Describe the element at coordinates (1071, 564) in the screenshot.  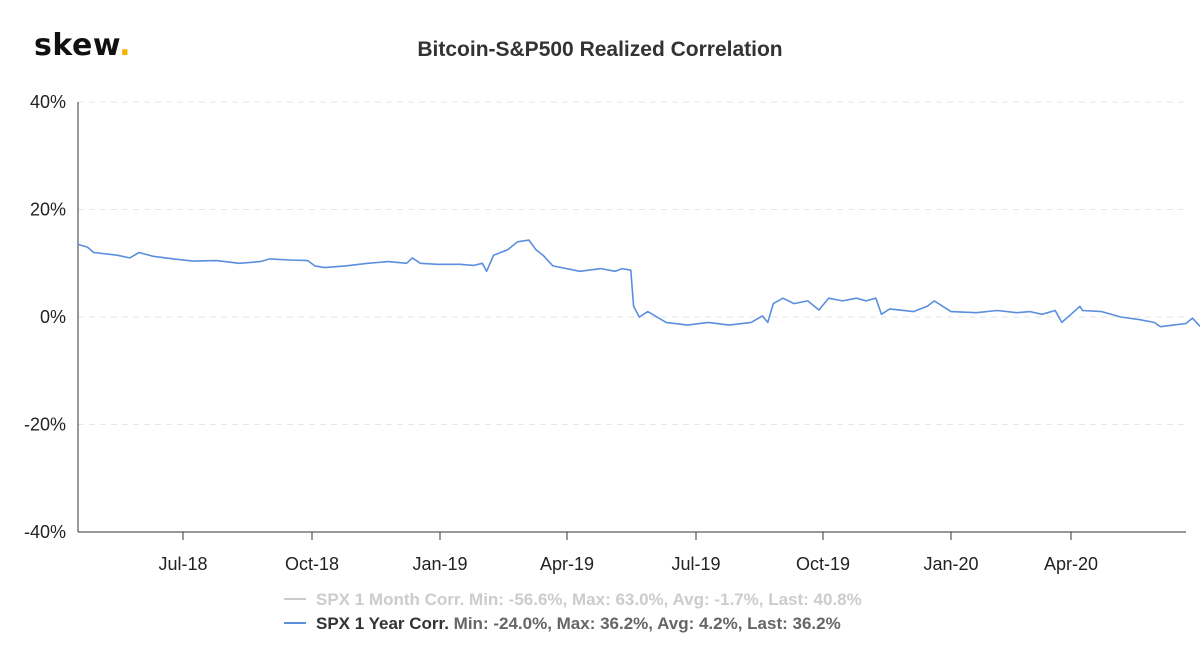
I see `x-tick-label: Apr-20` at that location.